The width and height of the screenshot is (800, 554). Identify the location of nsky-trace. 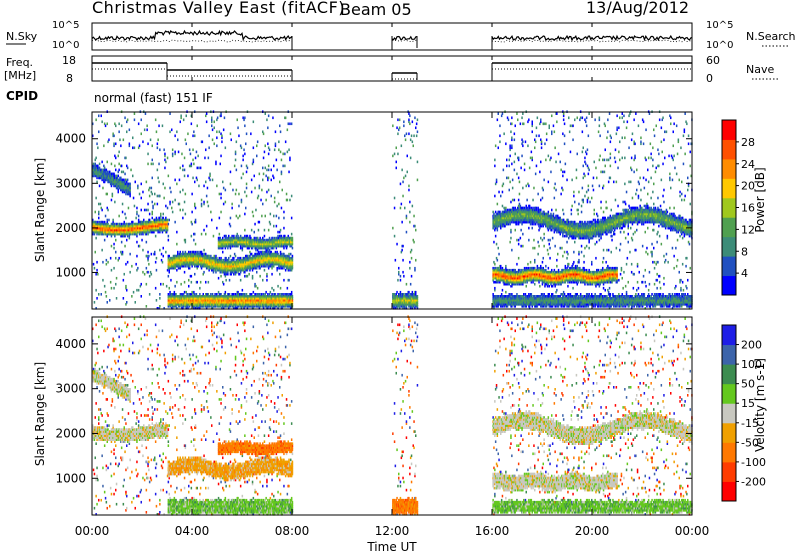
(192, 35).